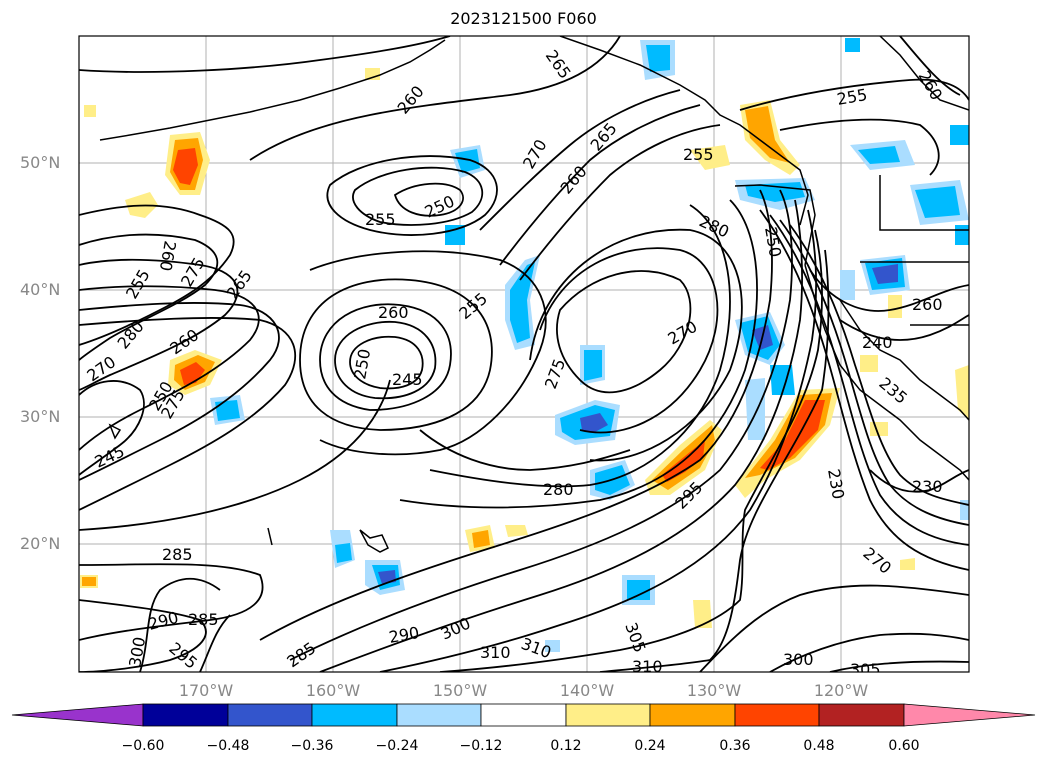  Describe the element at coordinates (206, 690) in the screenshot. I see `lon-label: 170°W` at that location.